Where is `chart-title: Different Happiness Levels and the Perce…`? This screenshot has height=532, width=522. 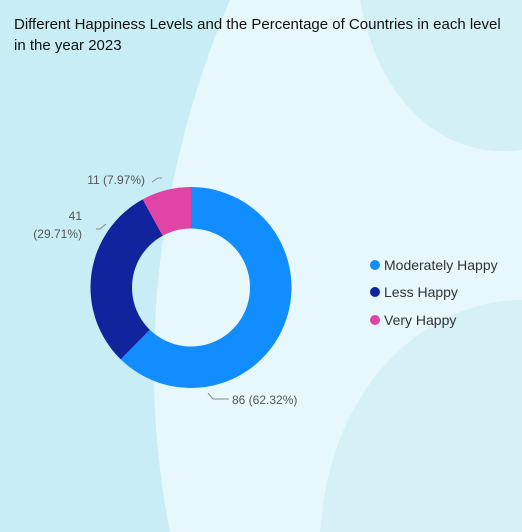 chart-title: Different Happiness Levels and the Perce… is located at coordinates (257, 35).